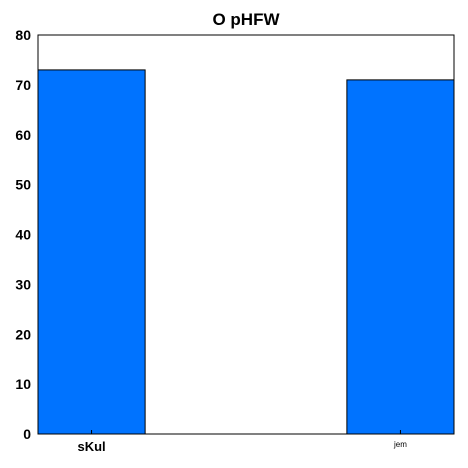 Image resolution: width=468 pixels, height=468 pixels. Describe the element at coordinates (242, 442) in the screenshot. I see `x-axis: sKul jem` at that location.